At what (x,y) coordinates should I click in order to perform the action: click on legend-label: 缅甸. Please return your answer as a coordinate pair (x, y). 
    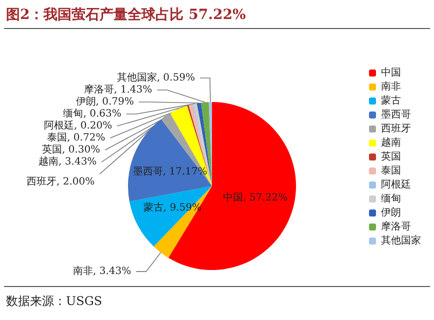
    Looking at the image, I should click on (391, 198).